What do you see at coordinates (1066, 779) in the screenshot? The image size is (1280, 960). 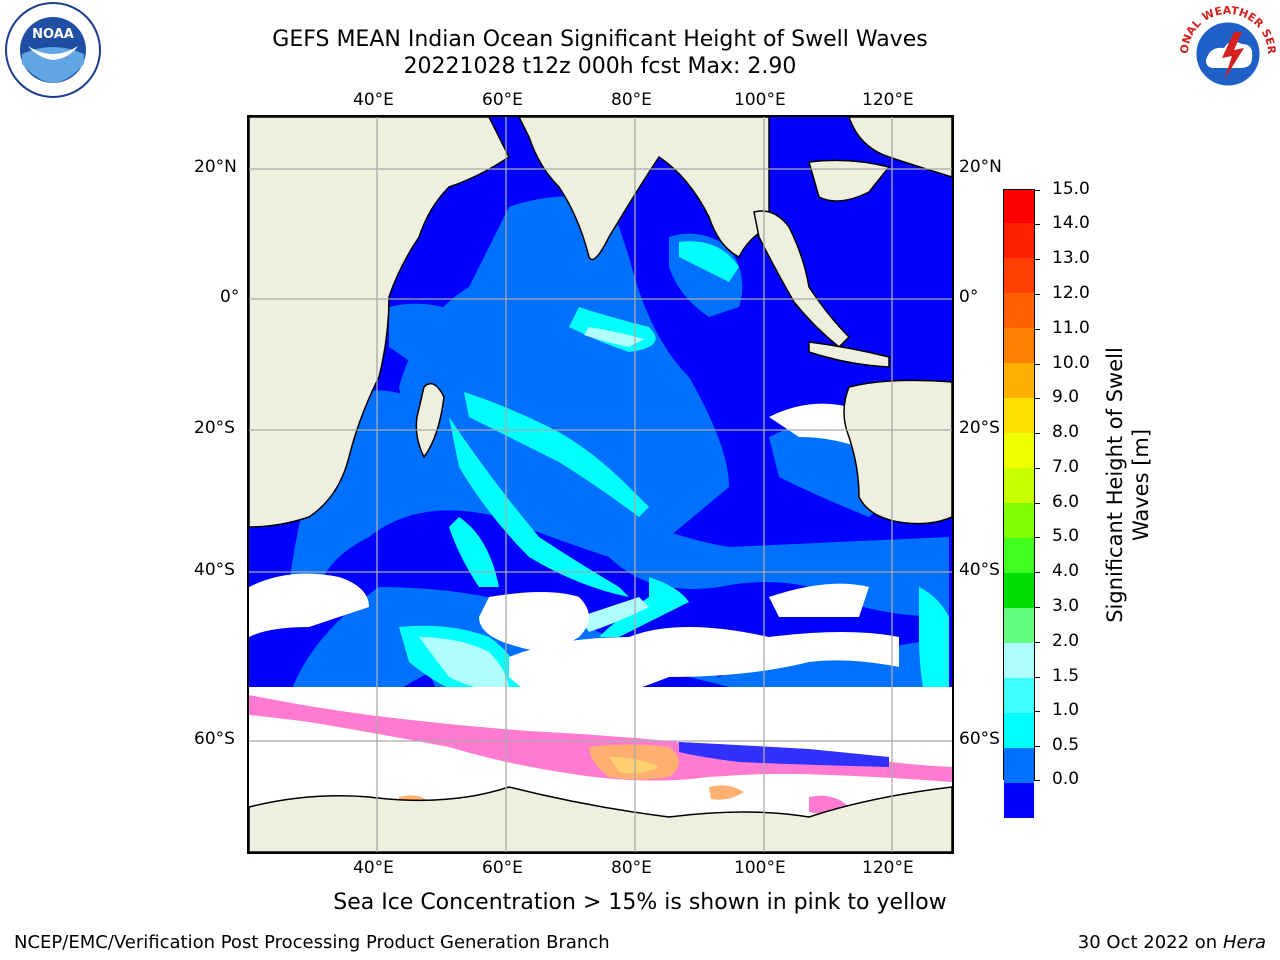 I see `colorbar-label: 0.0` at bounding box center [1066, 779].